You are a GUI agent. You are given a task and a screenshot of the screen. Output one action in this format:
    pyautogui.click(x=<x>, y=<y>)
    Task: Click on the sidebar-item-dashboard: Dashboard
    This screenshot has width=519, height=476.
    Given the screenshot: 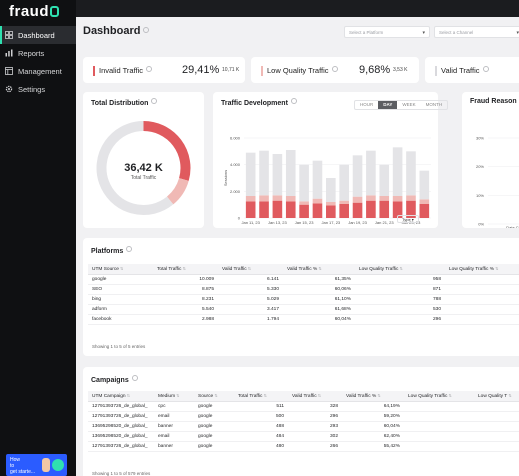 What is the action you would take?
    pyautogui.click(x=38, y=35)
    